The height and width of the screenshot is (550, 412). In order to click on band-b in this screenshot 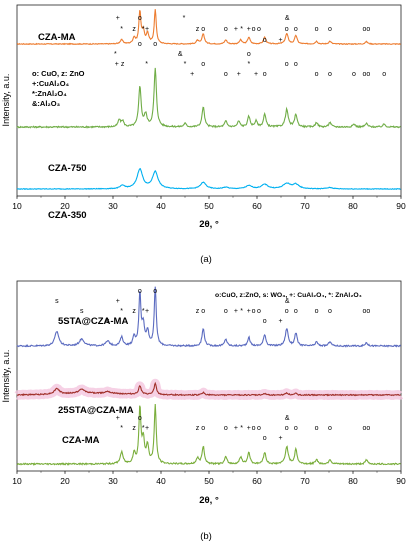, I will do `click(209, 389)`.